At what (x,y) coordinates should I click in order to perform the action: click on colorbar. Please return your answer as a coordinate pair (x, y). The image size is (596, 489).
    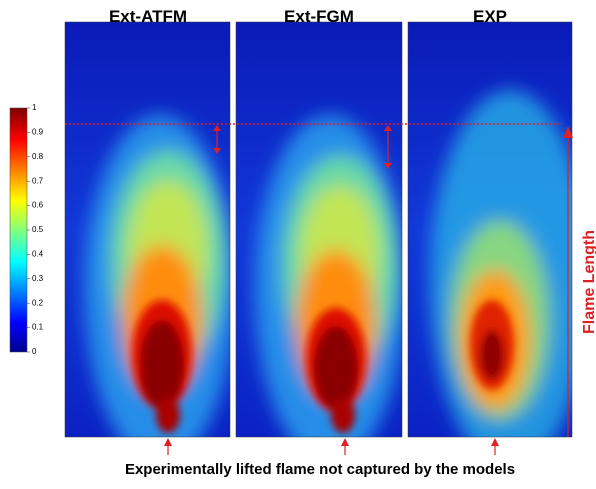
    Looking at the image, I should click on (18, 230).